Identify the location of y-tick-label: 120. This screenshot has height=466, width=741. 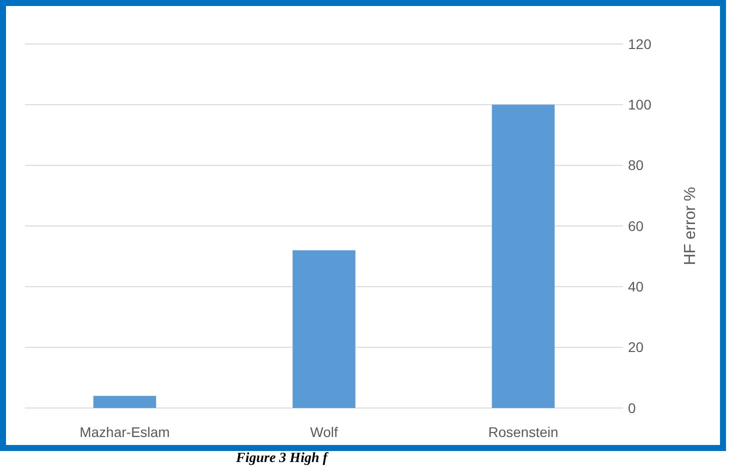
(640, 44).